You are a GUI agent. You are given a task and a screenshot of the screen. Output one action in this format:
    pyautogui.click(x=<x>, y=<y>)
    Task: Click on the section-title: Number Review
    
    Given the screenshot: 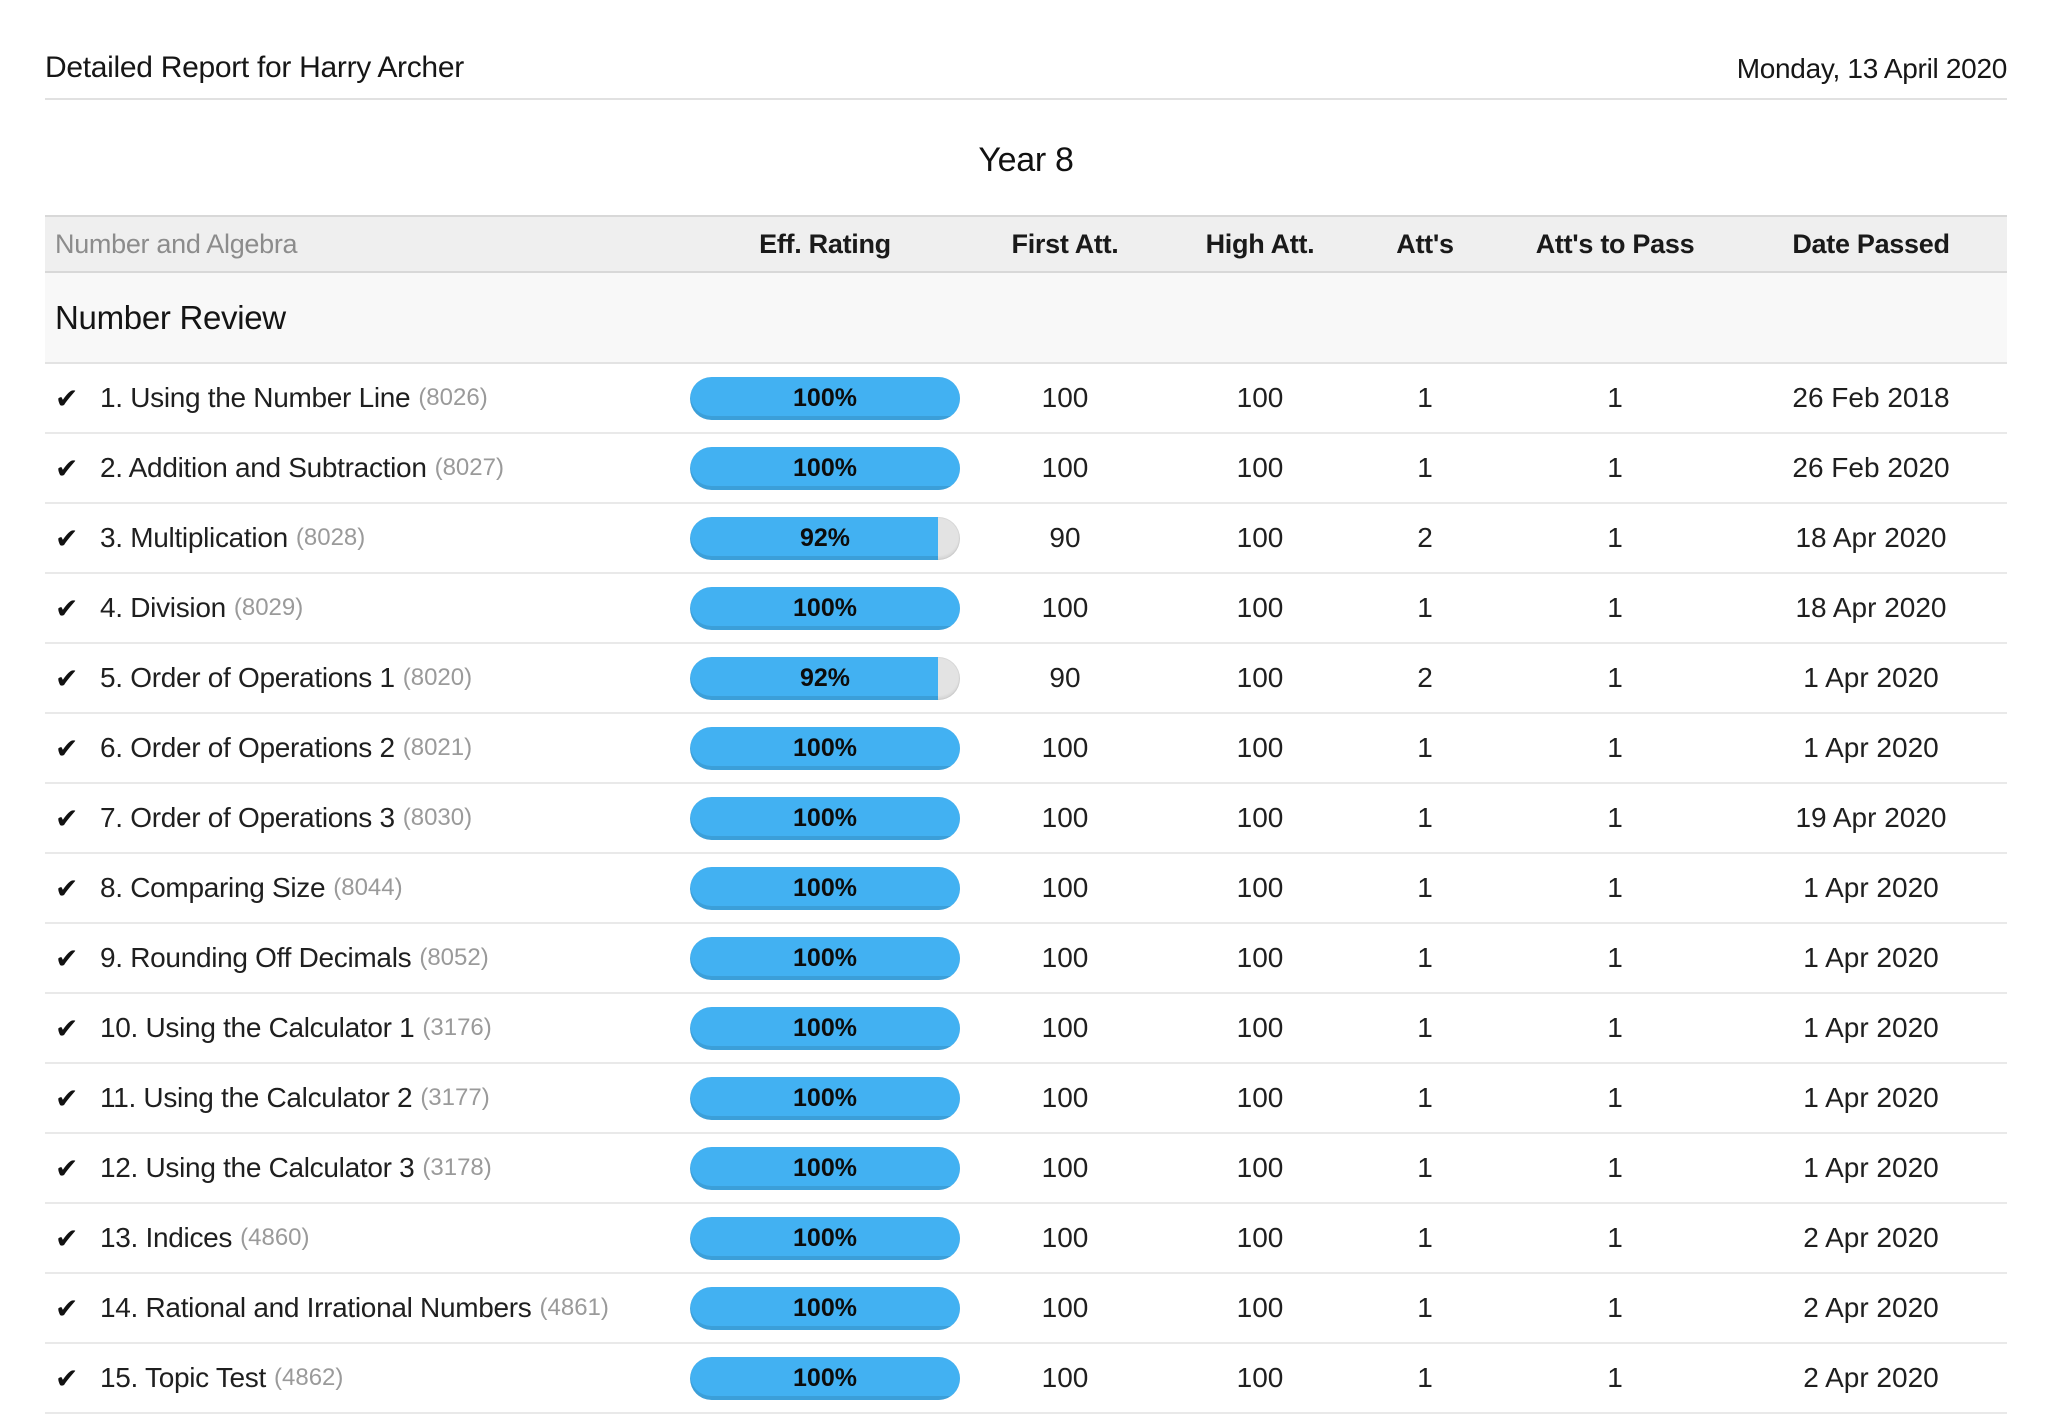 What is the action you would take?
    pyautogui.click(x=170, y=317)
    